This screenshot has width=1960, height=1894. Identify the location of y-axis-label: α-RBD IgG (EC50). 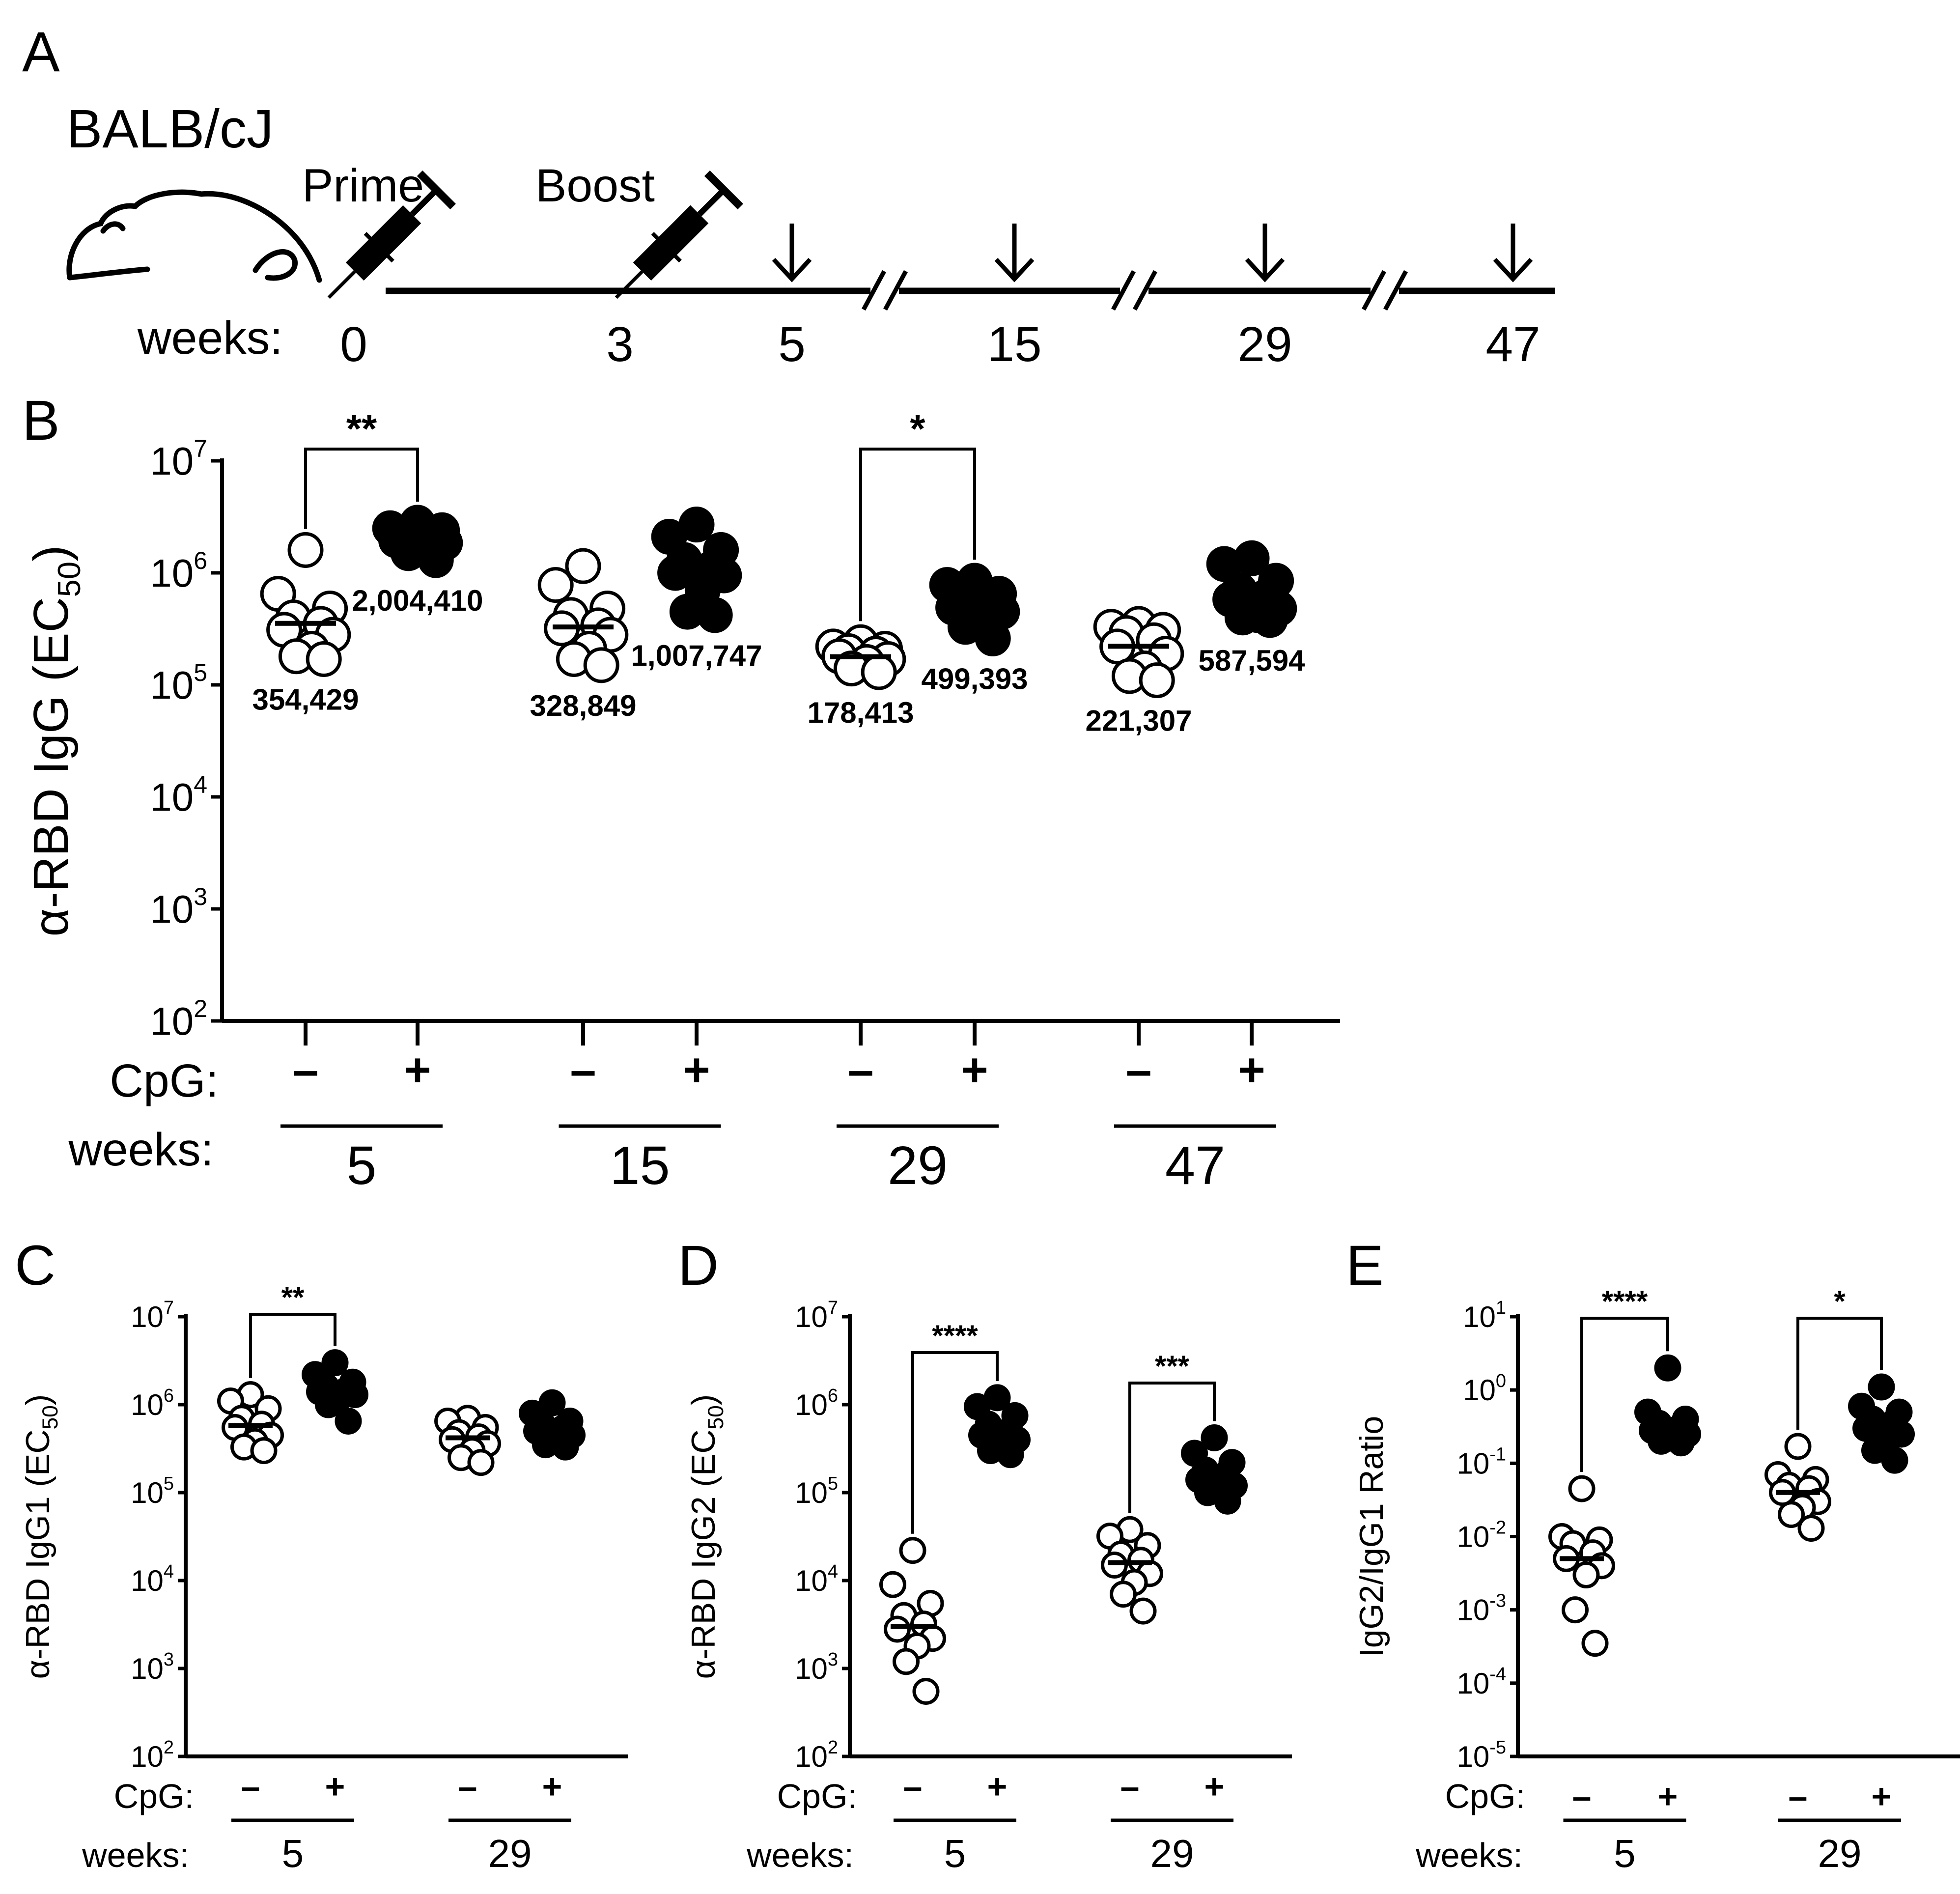
(55, 741).